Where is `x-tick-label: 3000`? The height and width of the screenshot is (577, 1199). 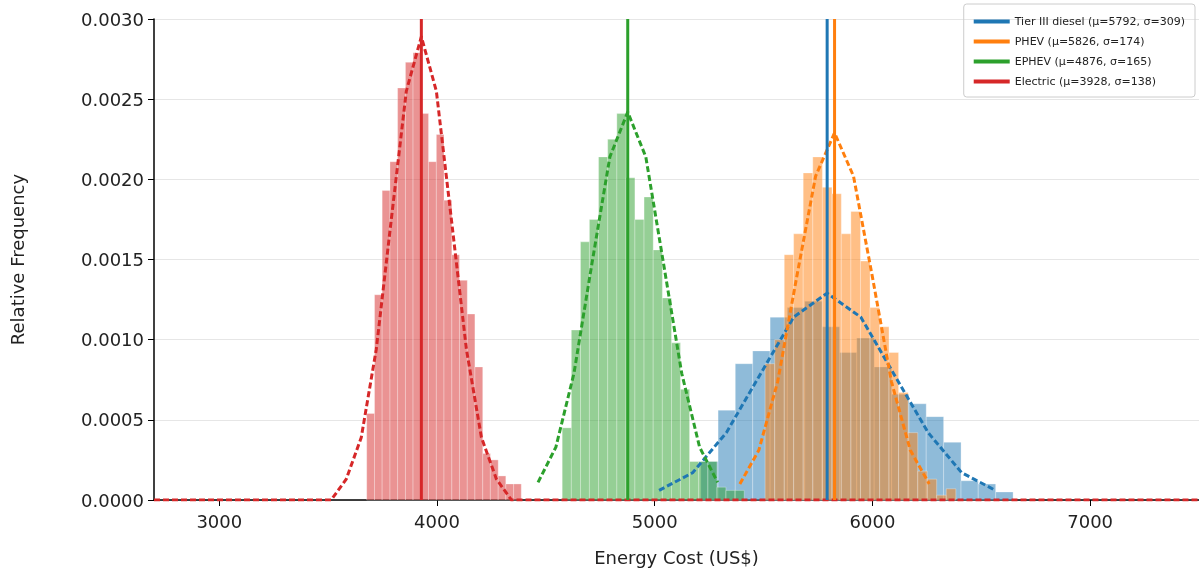
x-tick-label: 3000 is located at coordinates (219, 521).